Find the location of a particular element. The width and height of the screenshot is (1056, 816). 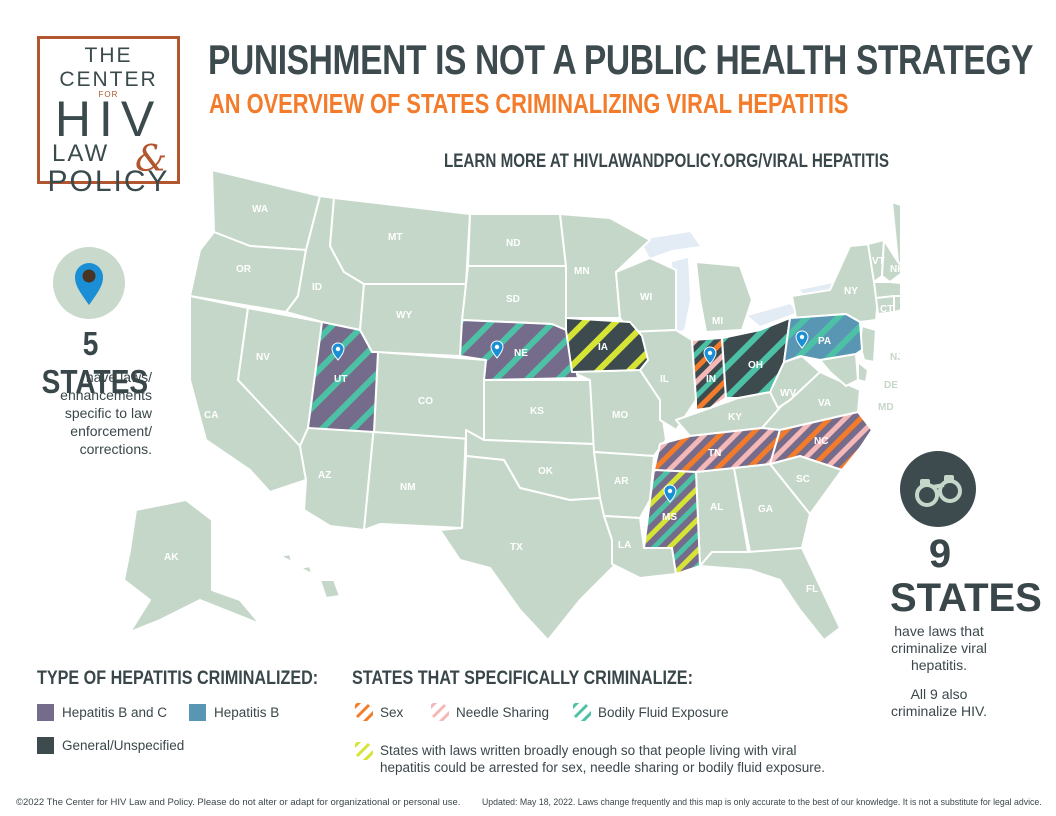

state-TX is located at coordinates (530, 548).